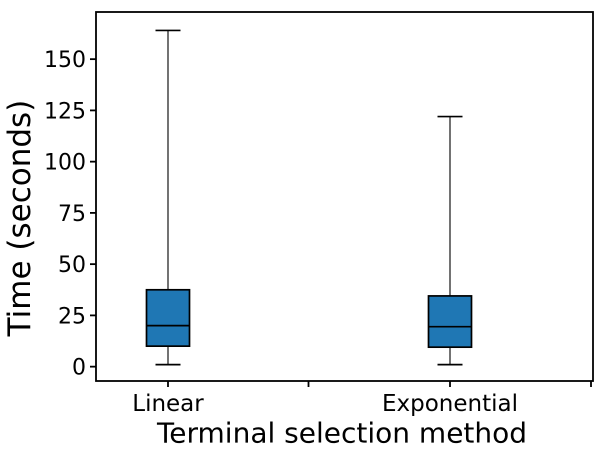 This screenshot has height=456, width=605. Describe the element at coordinates (79, 368) in the screenshot. I see `y-tick-label: 0` at that location.